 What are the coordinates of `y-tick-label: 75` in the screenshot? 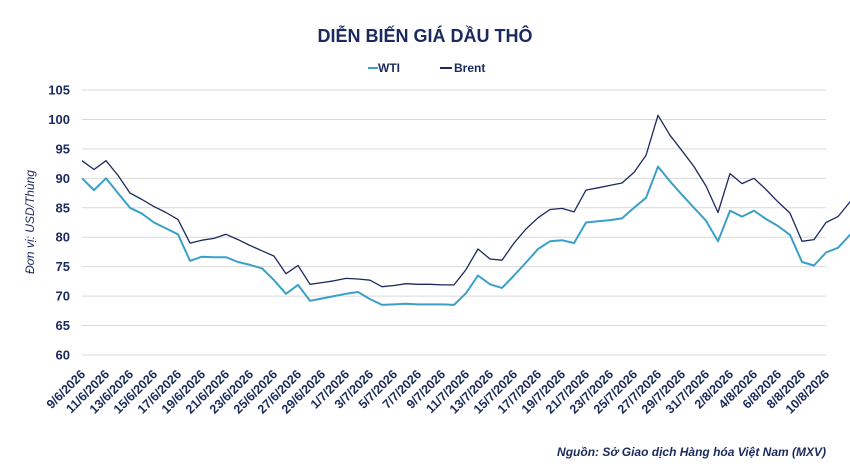 It's located at (63, 266).